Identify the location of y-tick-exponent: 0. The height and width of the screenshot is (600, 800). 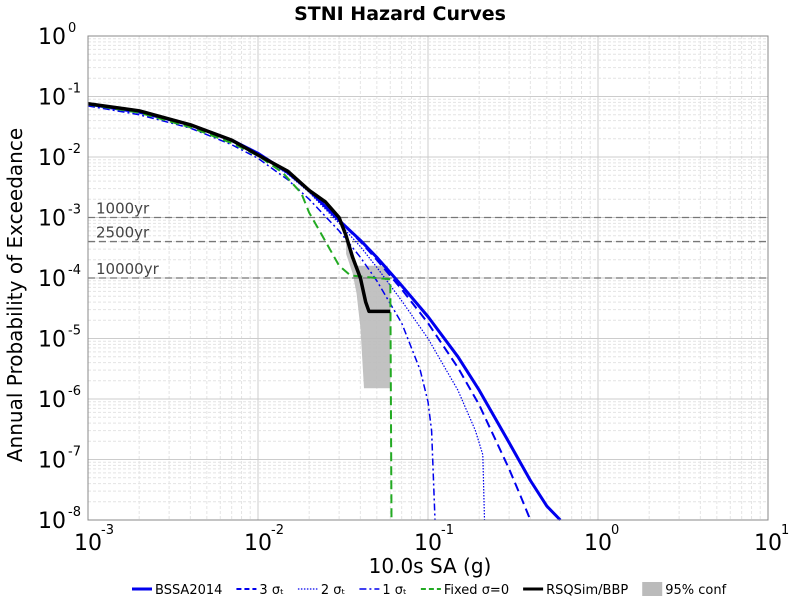
(72, 28).